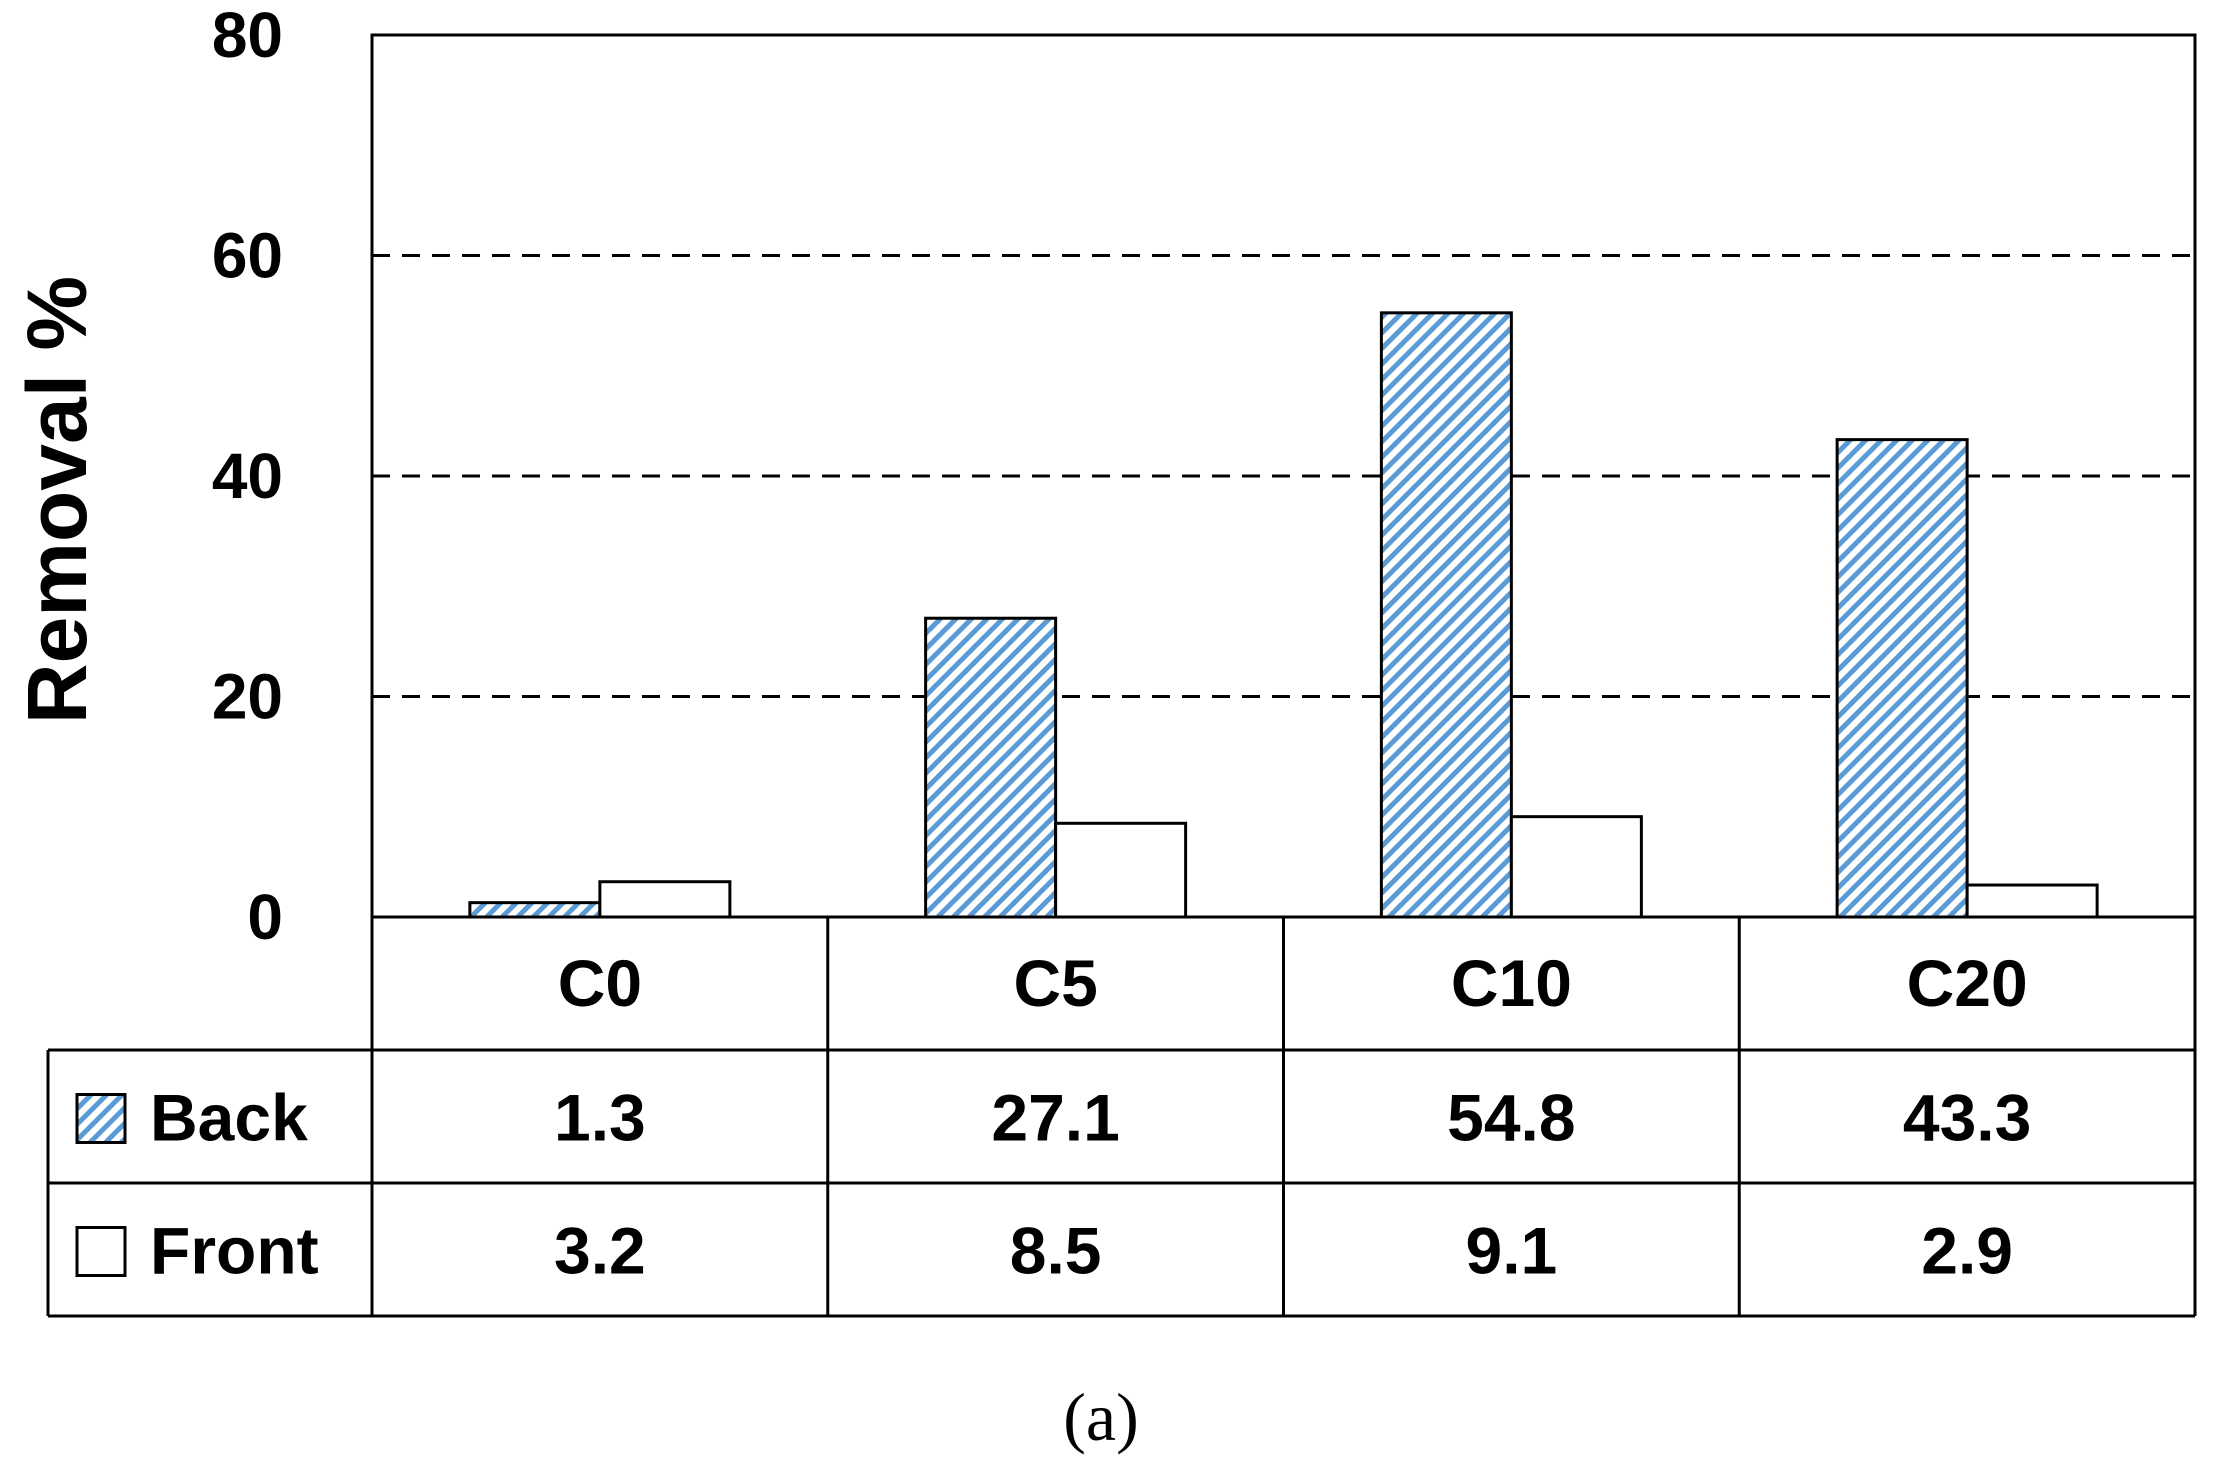  I want to click on bar-back-c10, so click(1446, 615).